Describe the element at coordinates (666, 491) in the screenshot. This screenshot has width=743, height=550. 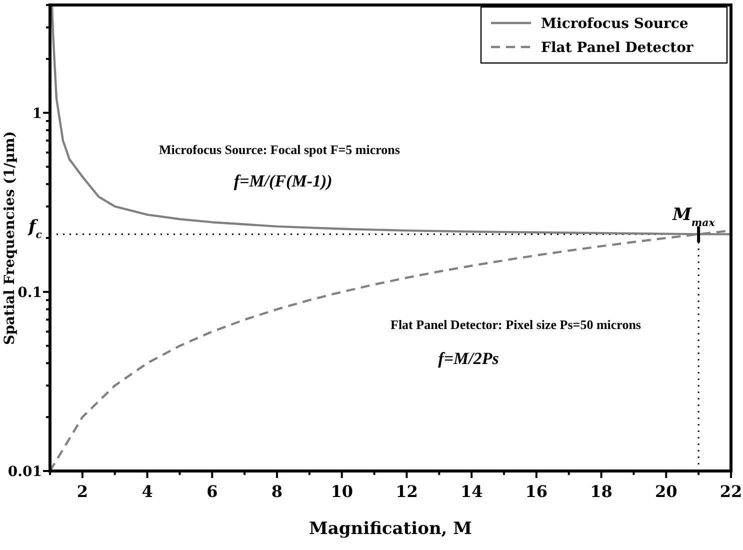
I see `x-tick-label: 20` at that location.